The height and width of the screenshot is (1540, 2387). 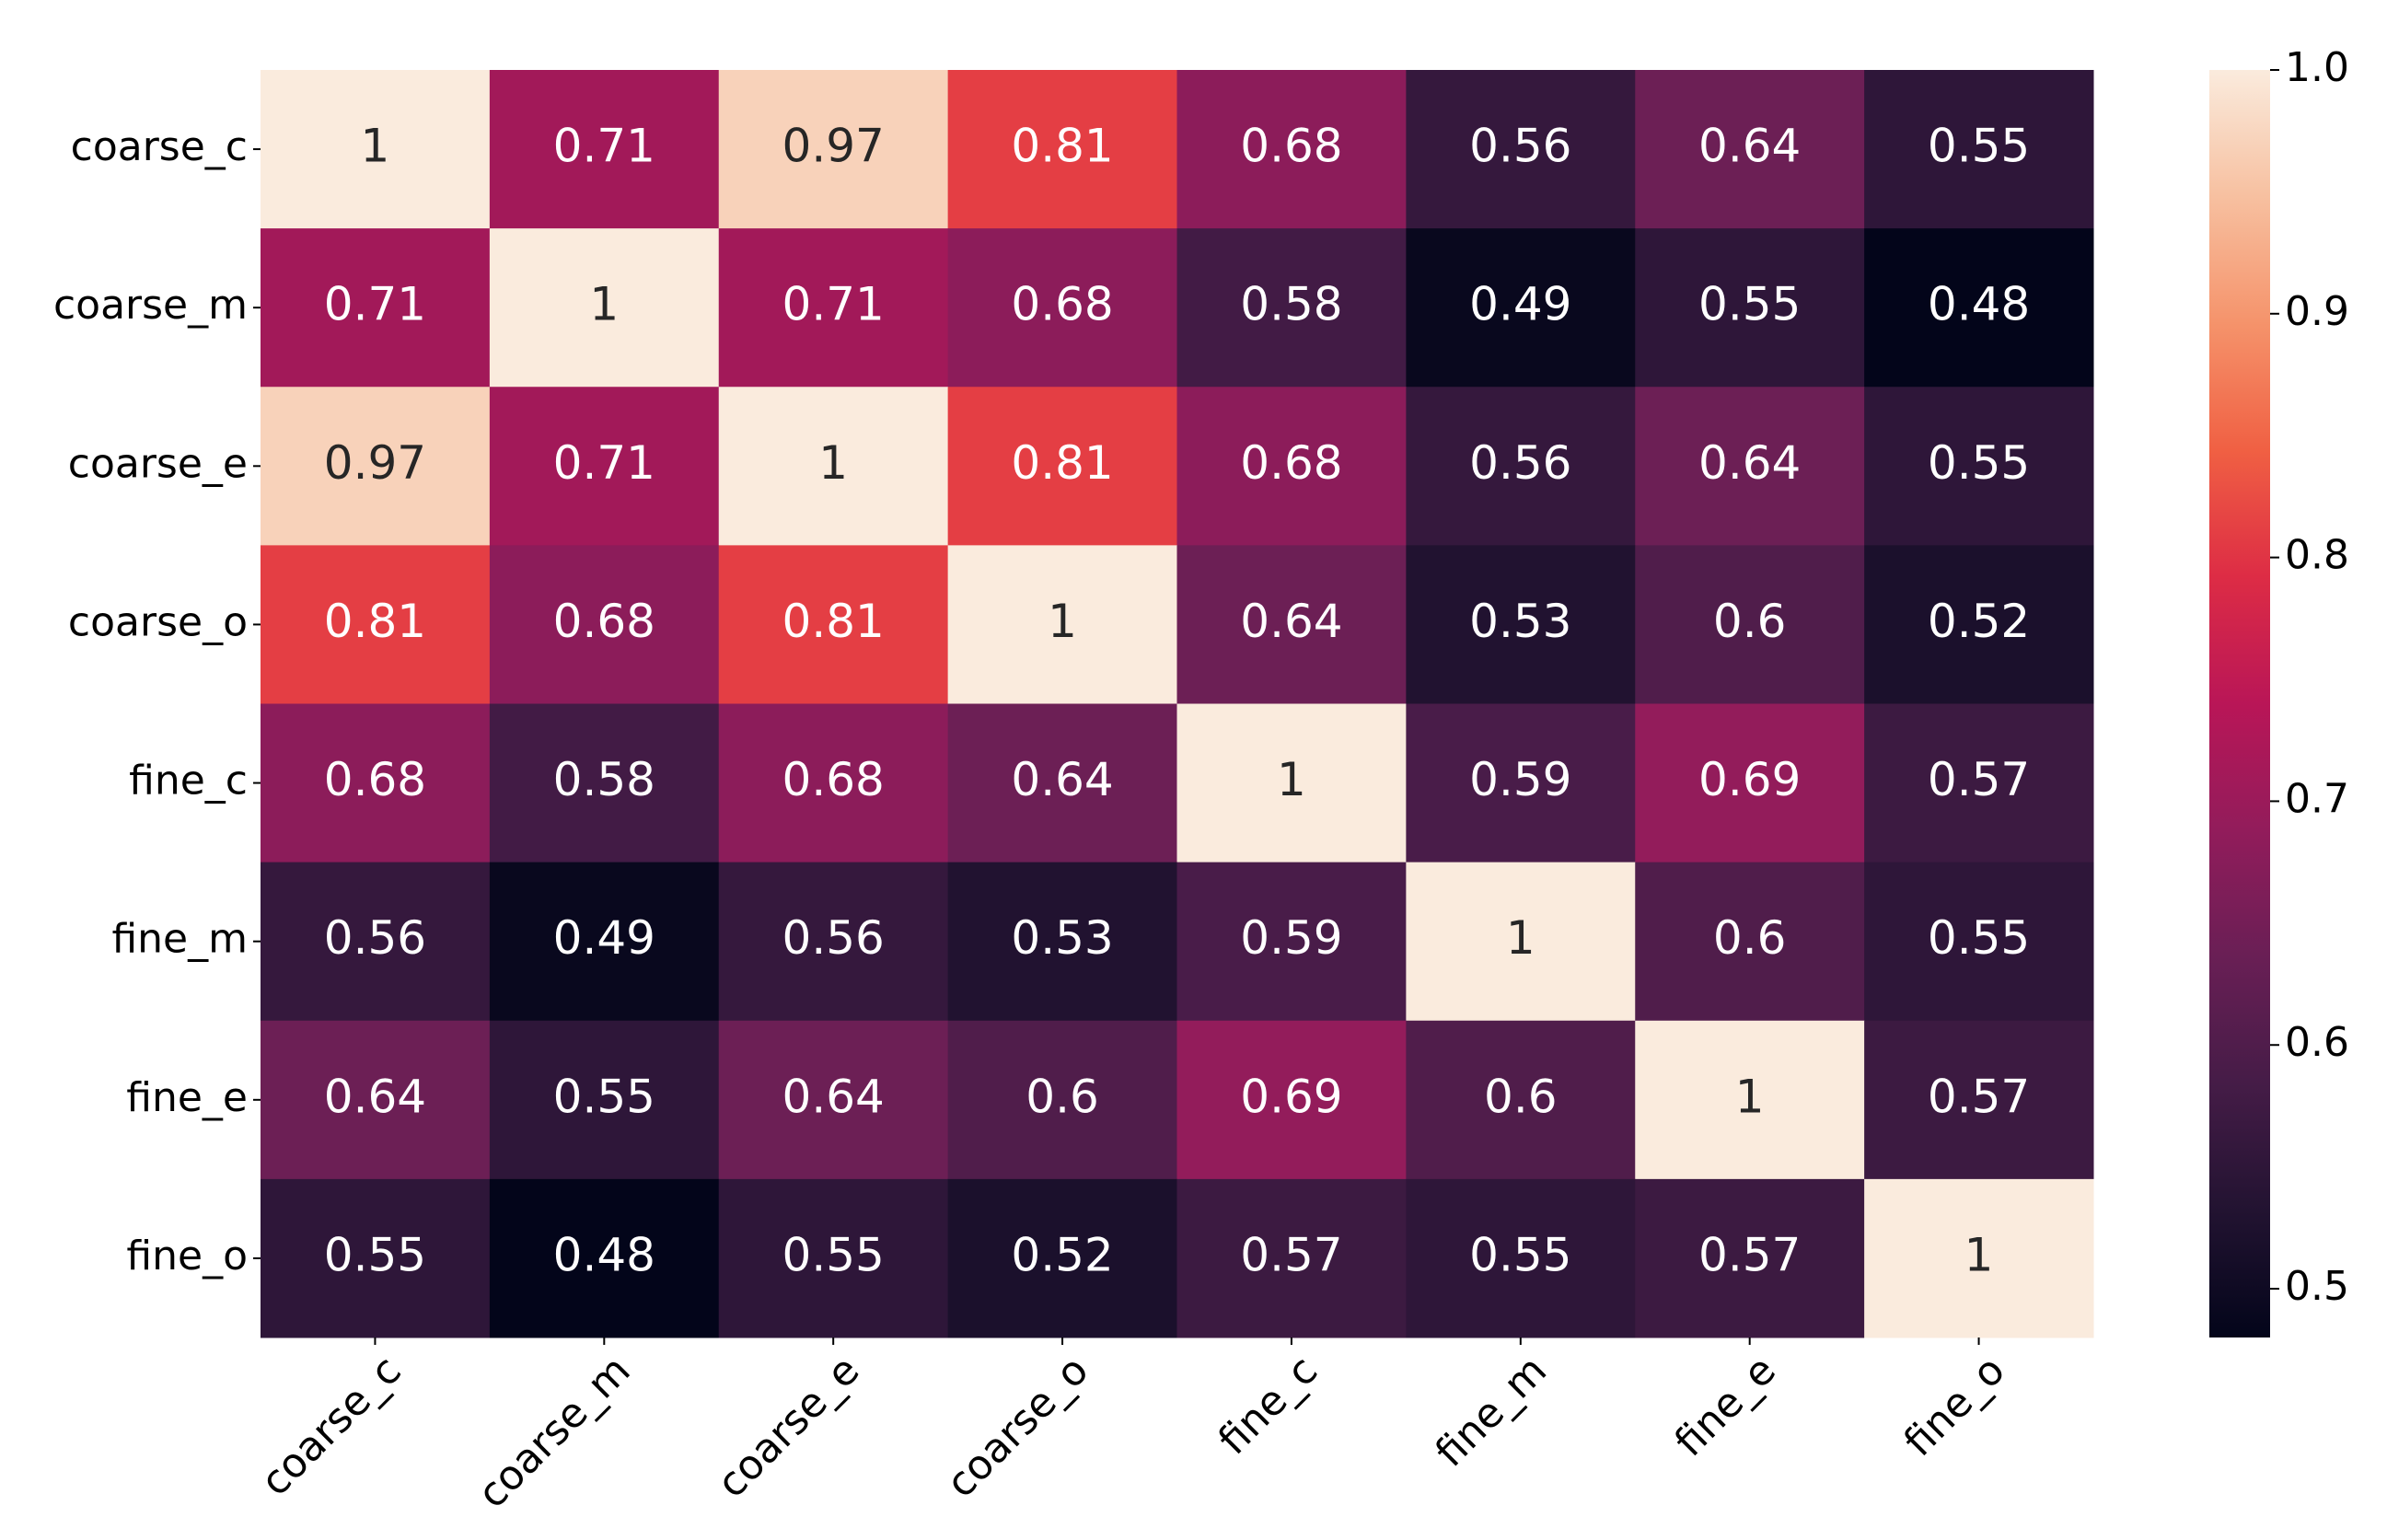 I want to click on x-tick-label: coarse_c, so click(x=331, y=1426).